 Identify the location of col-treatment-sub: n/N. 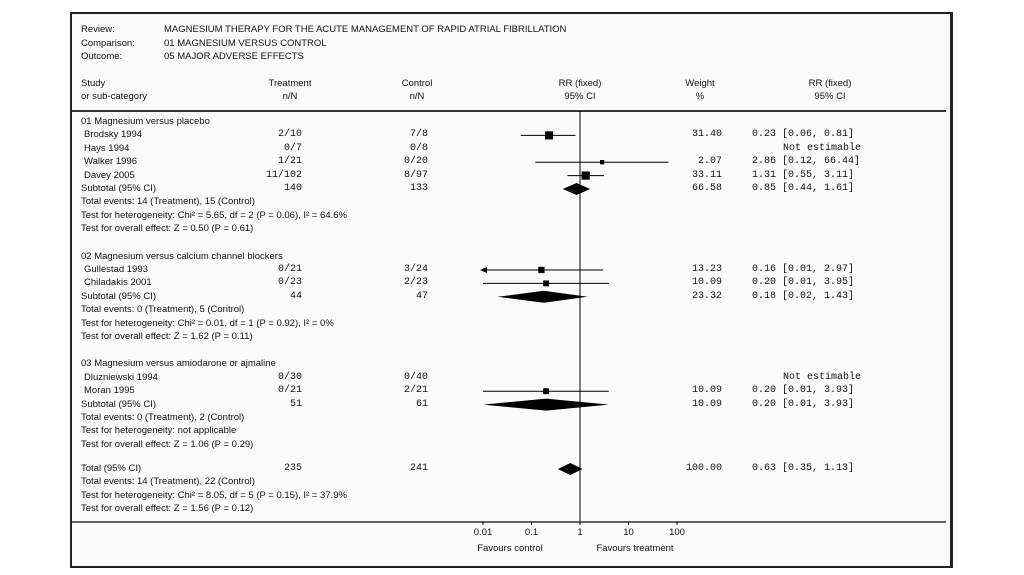
(290, 96).